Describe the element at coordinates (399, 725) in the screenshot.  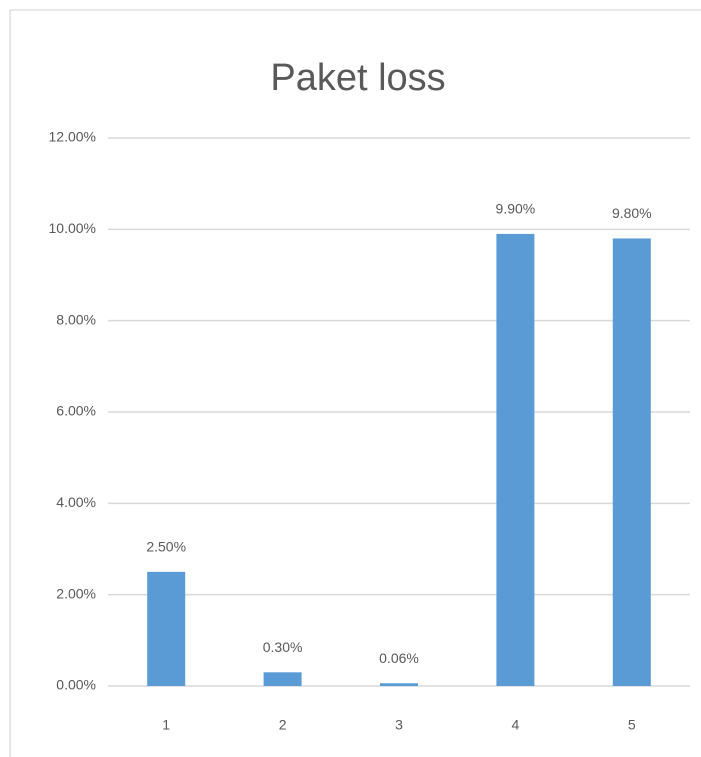
I see `x-tick-label: 3` at that location.